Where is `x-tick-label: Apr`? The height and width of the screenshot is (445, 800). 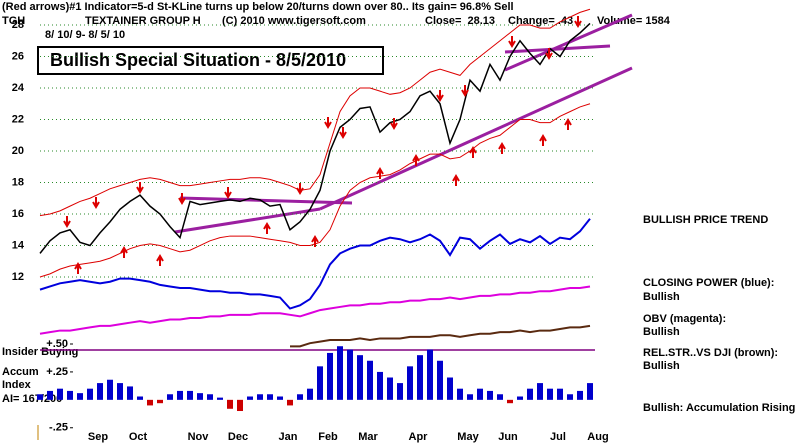 x-tick-label: Apr is located at coordinates (419, 437).